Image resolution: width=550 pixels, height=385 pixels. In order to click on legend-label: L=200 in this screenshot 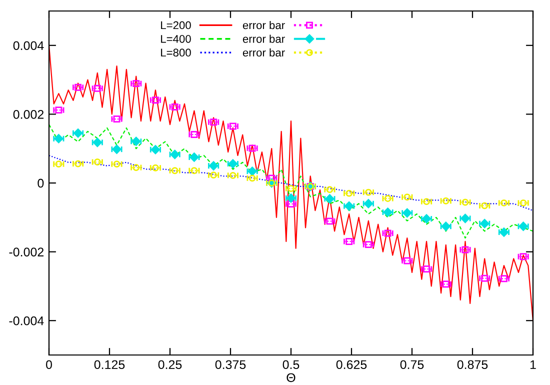, I will do `click(176, 25)`.